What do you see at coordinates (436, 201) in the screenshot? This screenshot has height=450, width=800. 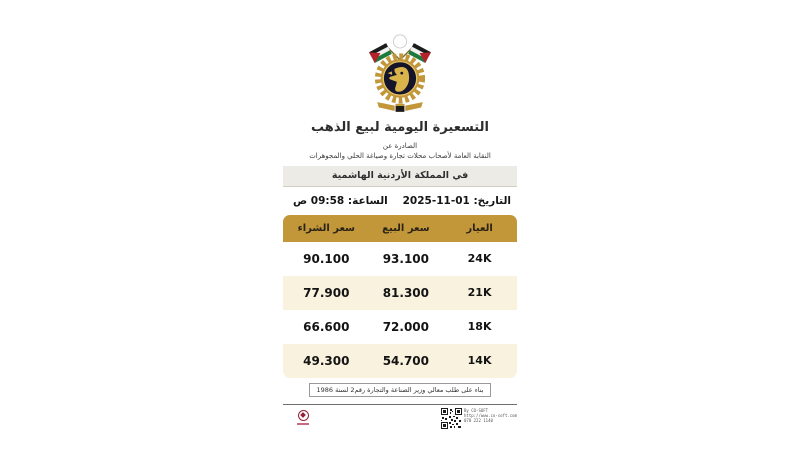 I see `date-value: 01-11-2025` at bounding box center [436, 201].